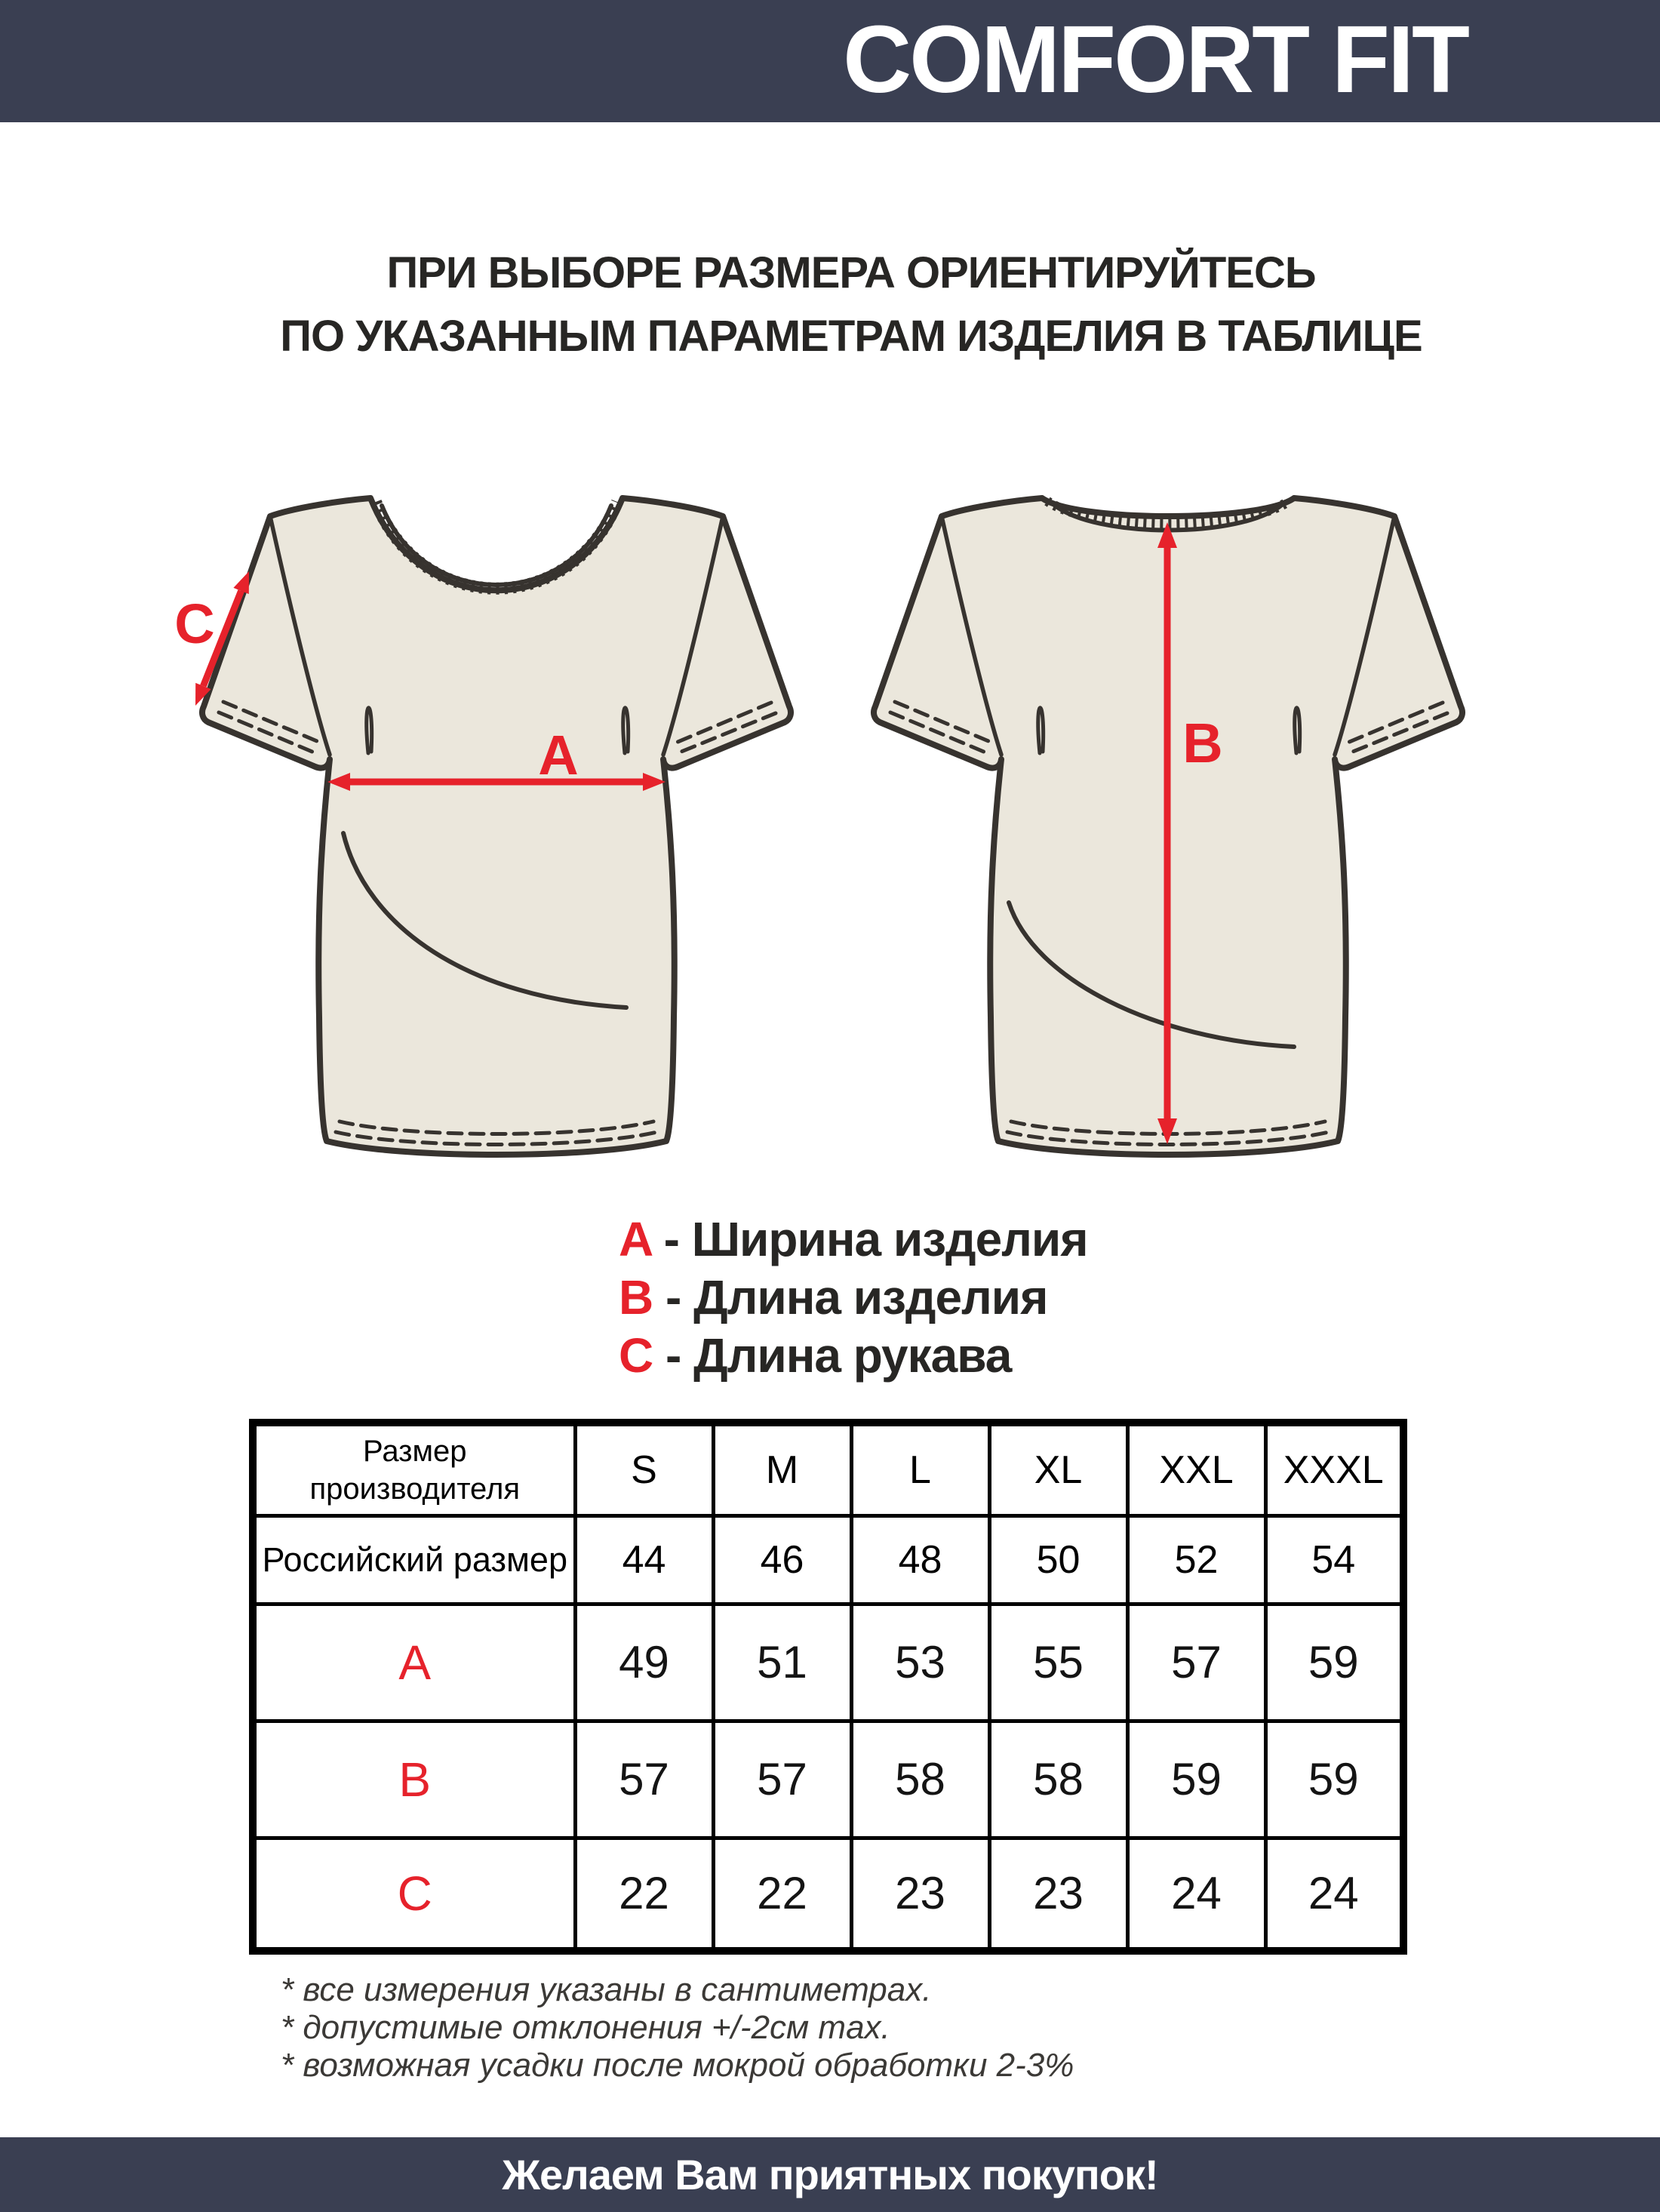 The height and width of the screenshot is (2212, 1660). What do you see at coordinates (485, 920) in the screenshot?
I see `front-drape-curve` at bounding box center [485, 920].